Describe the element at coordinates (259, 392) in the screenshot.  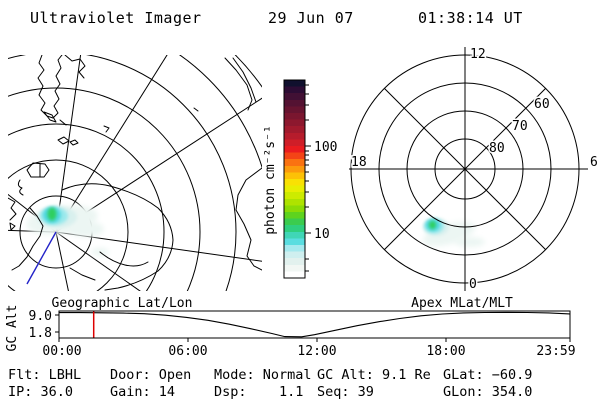
I see `status-dsp: Dsp: 1.1` at that location.